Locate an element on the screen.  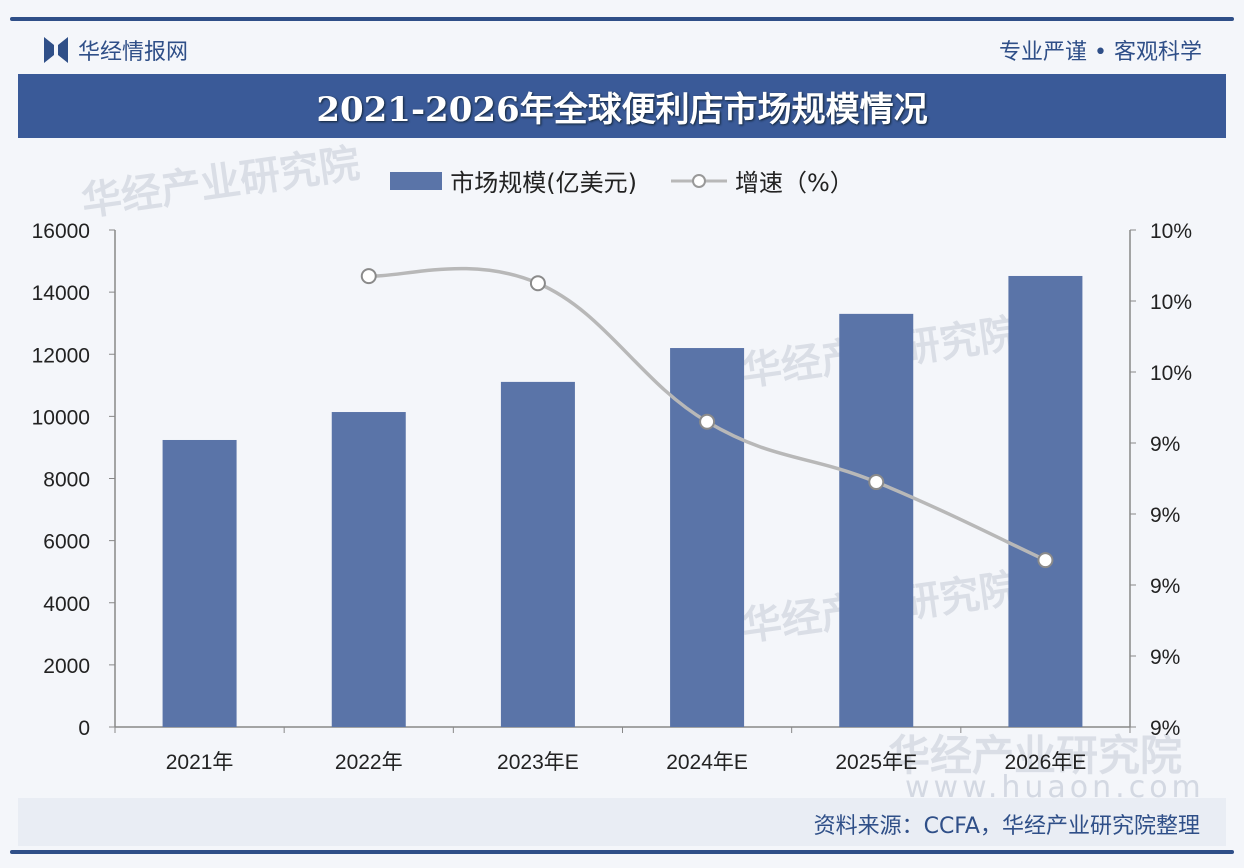
x-tick-label: 2021年 is located at coordinates (200, 762).